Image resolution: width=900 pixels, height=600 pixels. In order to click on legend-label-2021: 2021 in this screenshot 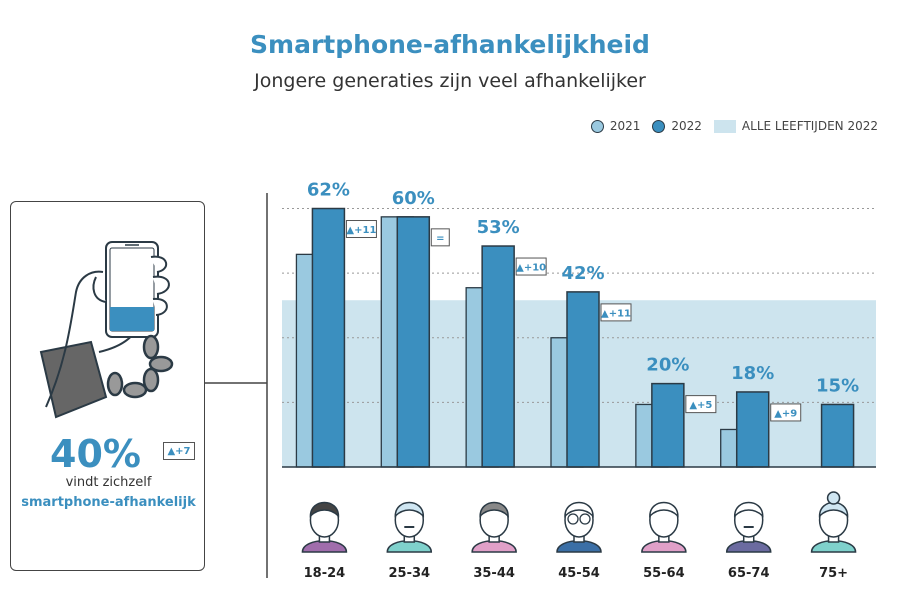, I will do `click(625, 126)`.